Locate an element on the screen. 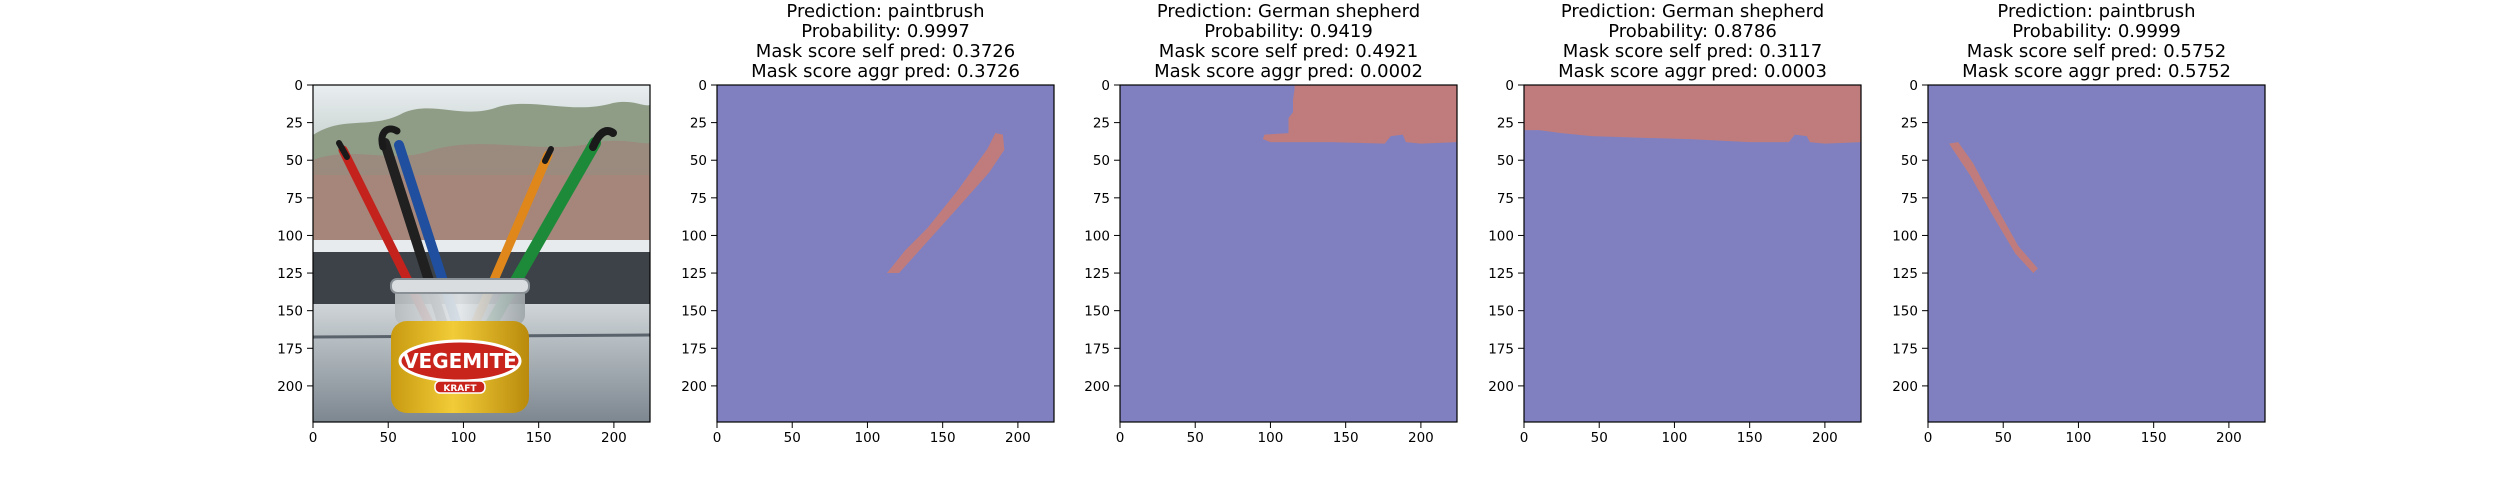  photo-brush-orange-tip is located at coordinates (548, 155).